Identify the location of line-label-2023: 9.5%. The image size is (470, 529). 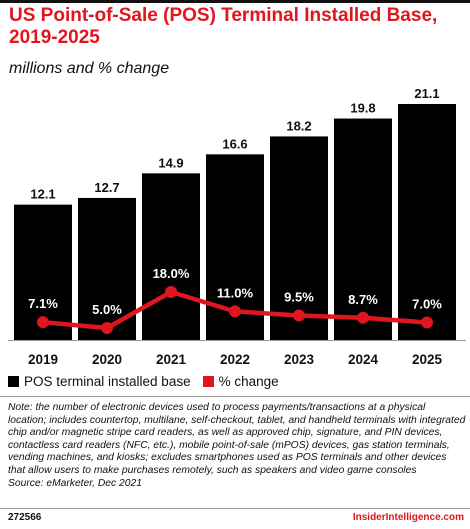
(299, 297).